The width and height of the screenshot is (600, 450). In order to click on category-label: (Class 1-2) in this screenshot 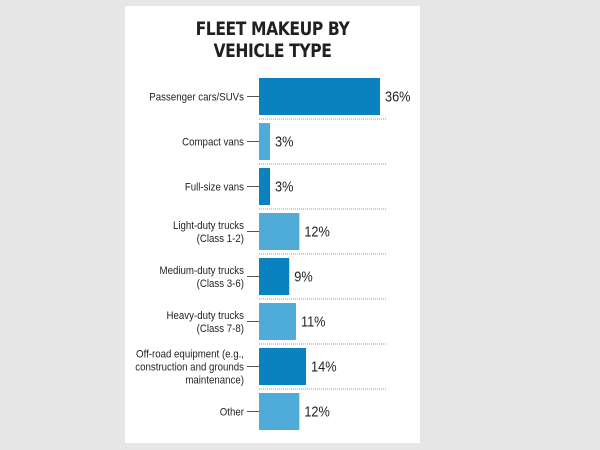, I will do `click(220, 240)`.